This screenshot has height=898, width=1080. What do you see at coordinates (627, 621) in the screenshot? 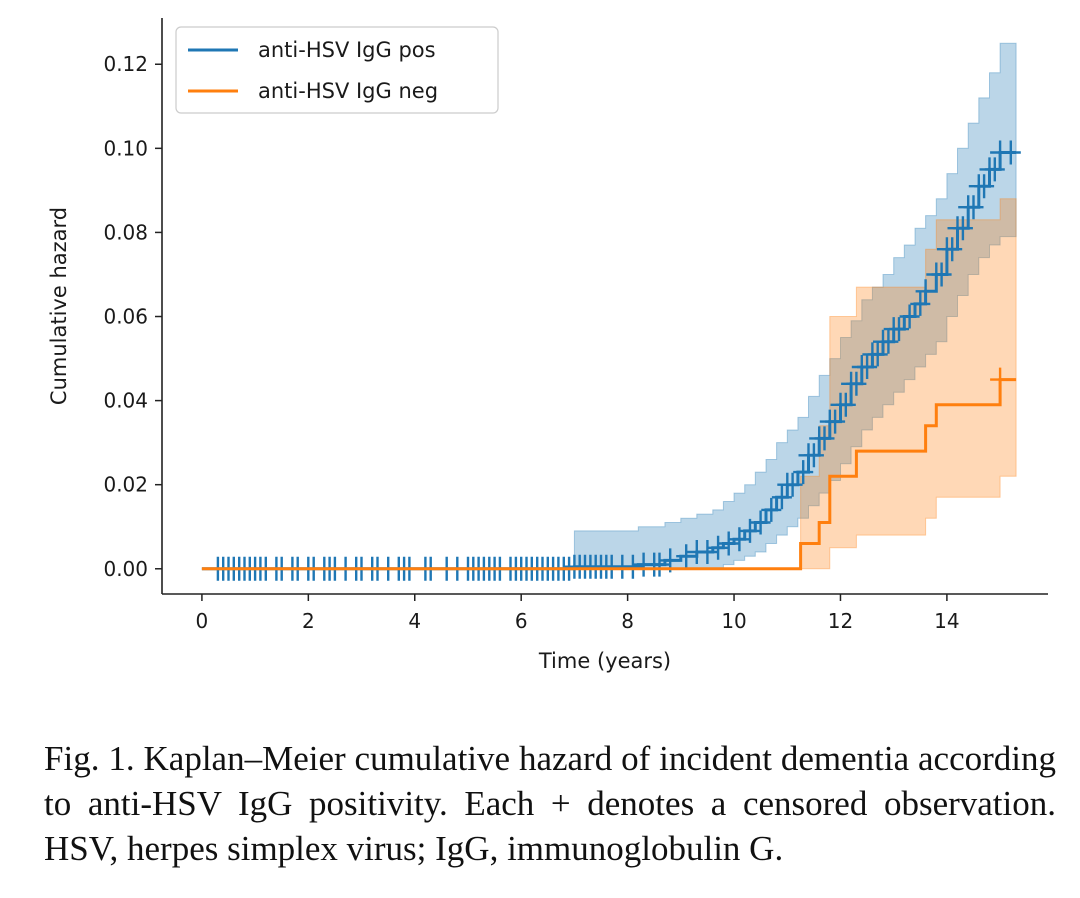
I see `x-tick-label: 8` at bounding box center [627, 621].